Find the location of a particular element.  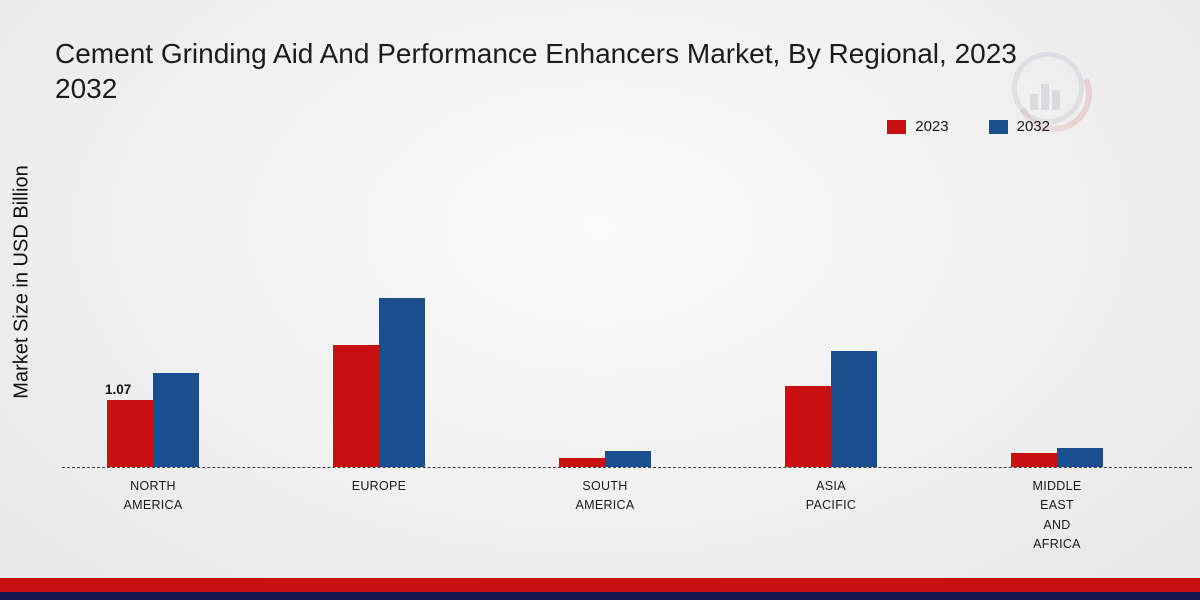

bar-2023-europe is located at coordinates (356, 406).